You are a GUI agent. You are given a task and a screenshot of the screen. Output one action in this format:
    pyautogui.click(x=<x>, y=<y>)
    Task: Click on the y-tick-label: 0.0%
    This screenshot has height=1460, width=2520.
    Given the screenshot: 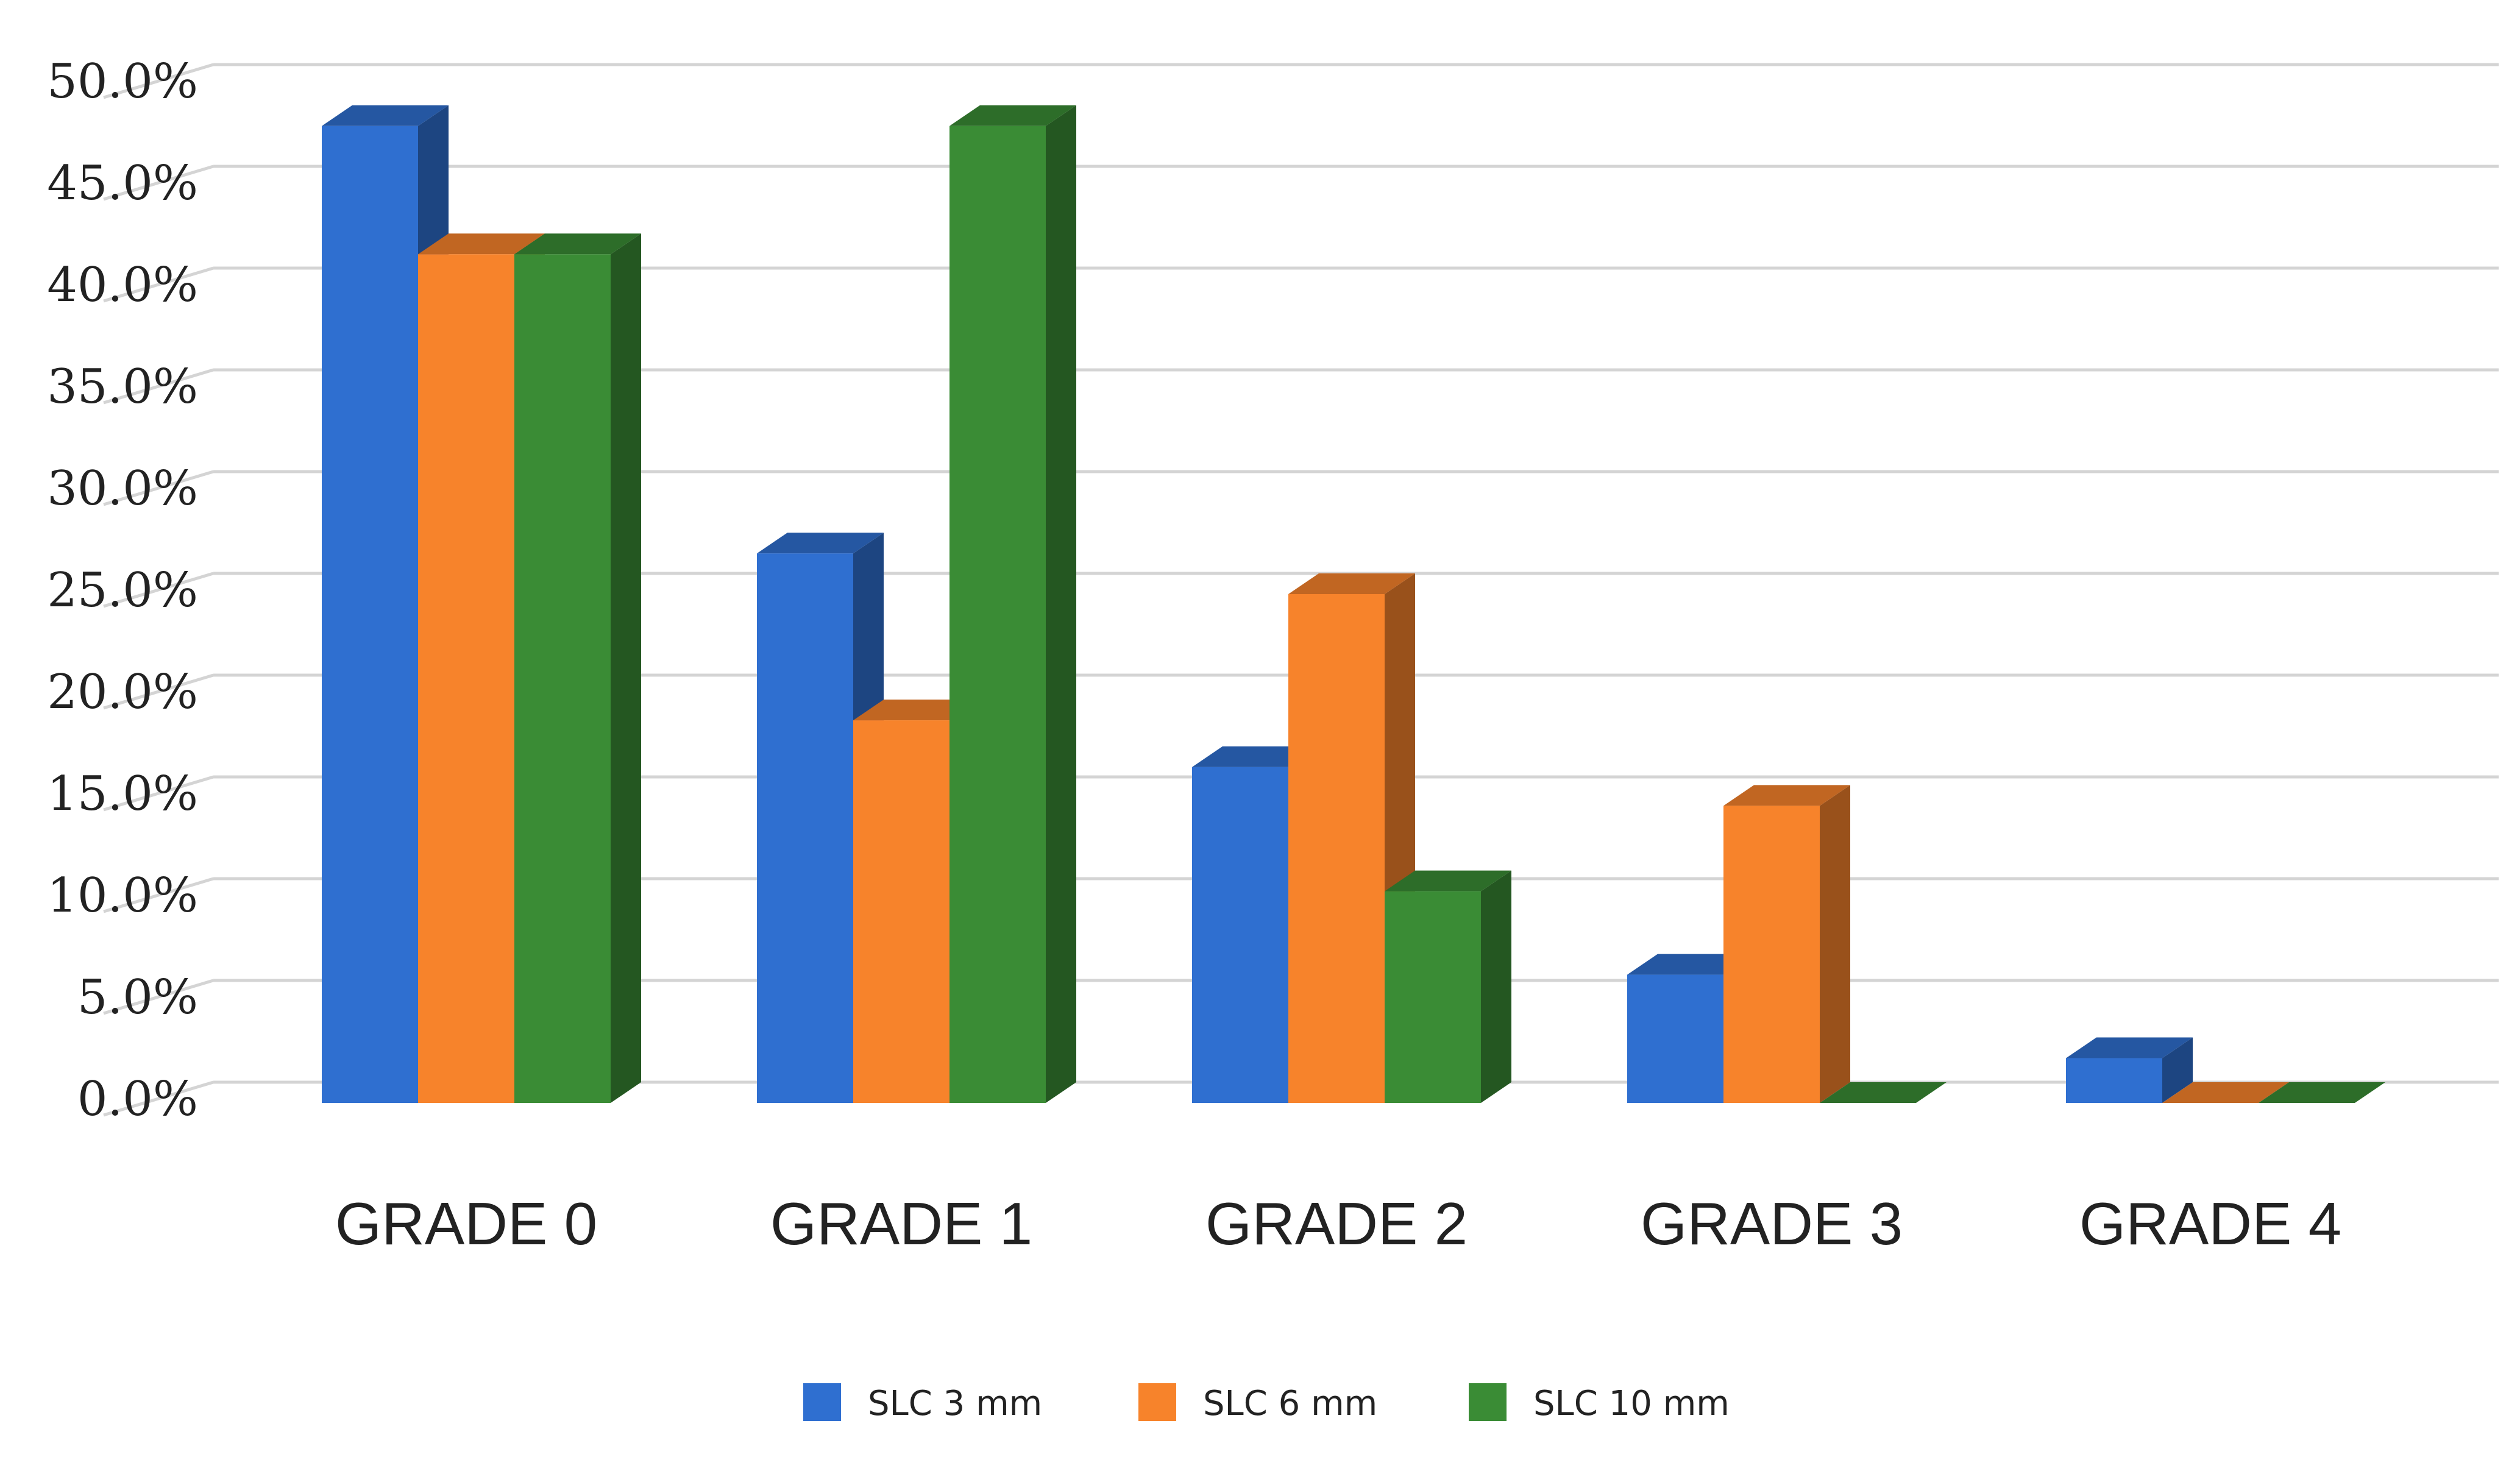 What is the action you would take?
    pyautogui.click(x=137, y=1099)
    